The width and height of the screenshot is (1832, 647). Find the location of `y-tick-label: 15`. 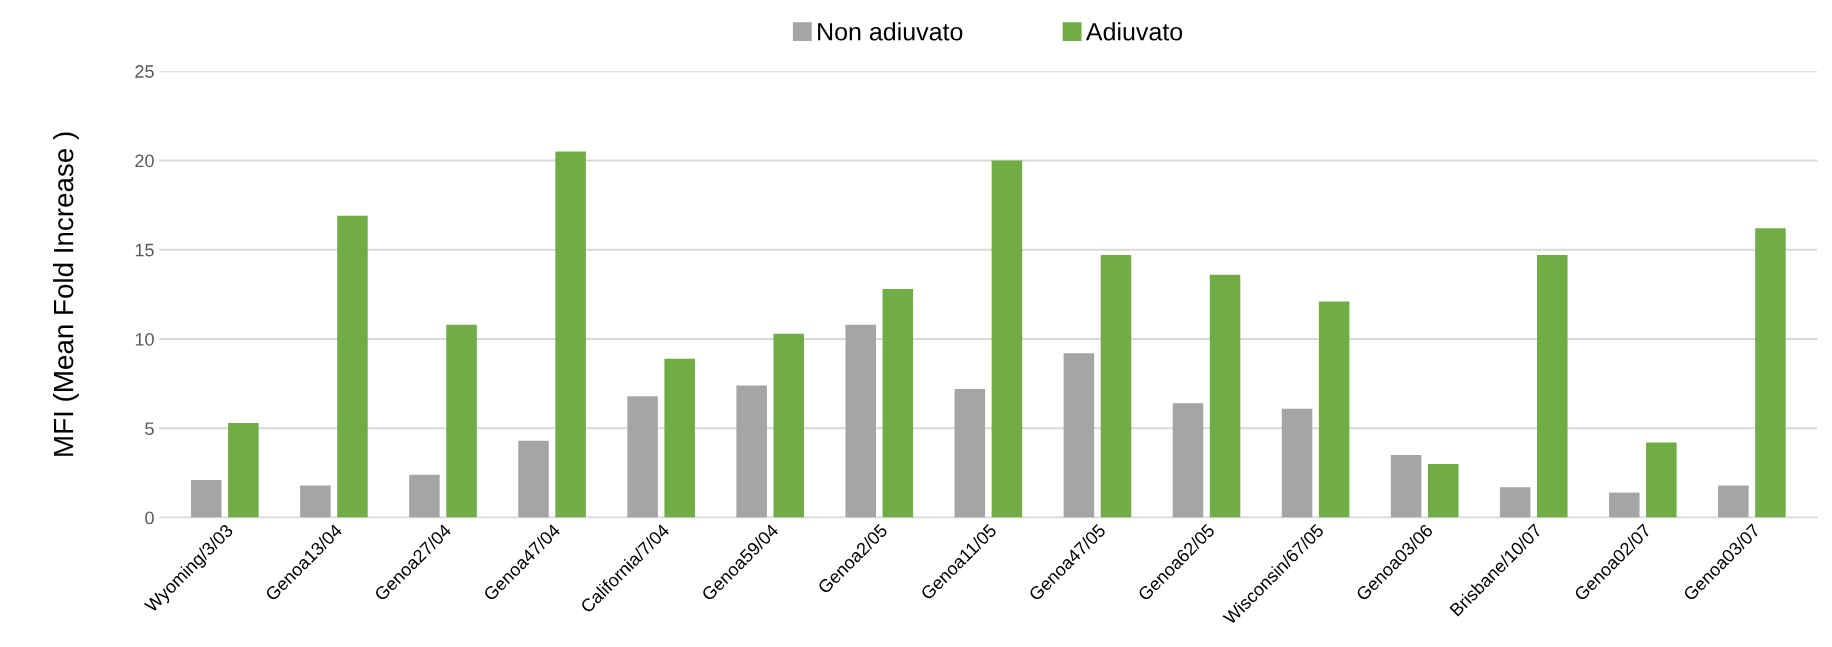

y-tick-label: 15 is located at coordinates (144, 250).